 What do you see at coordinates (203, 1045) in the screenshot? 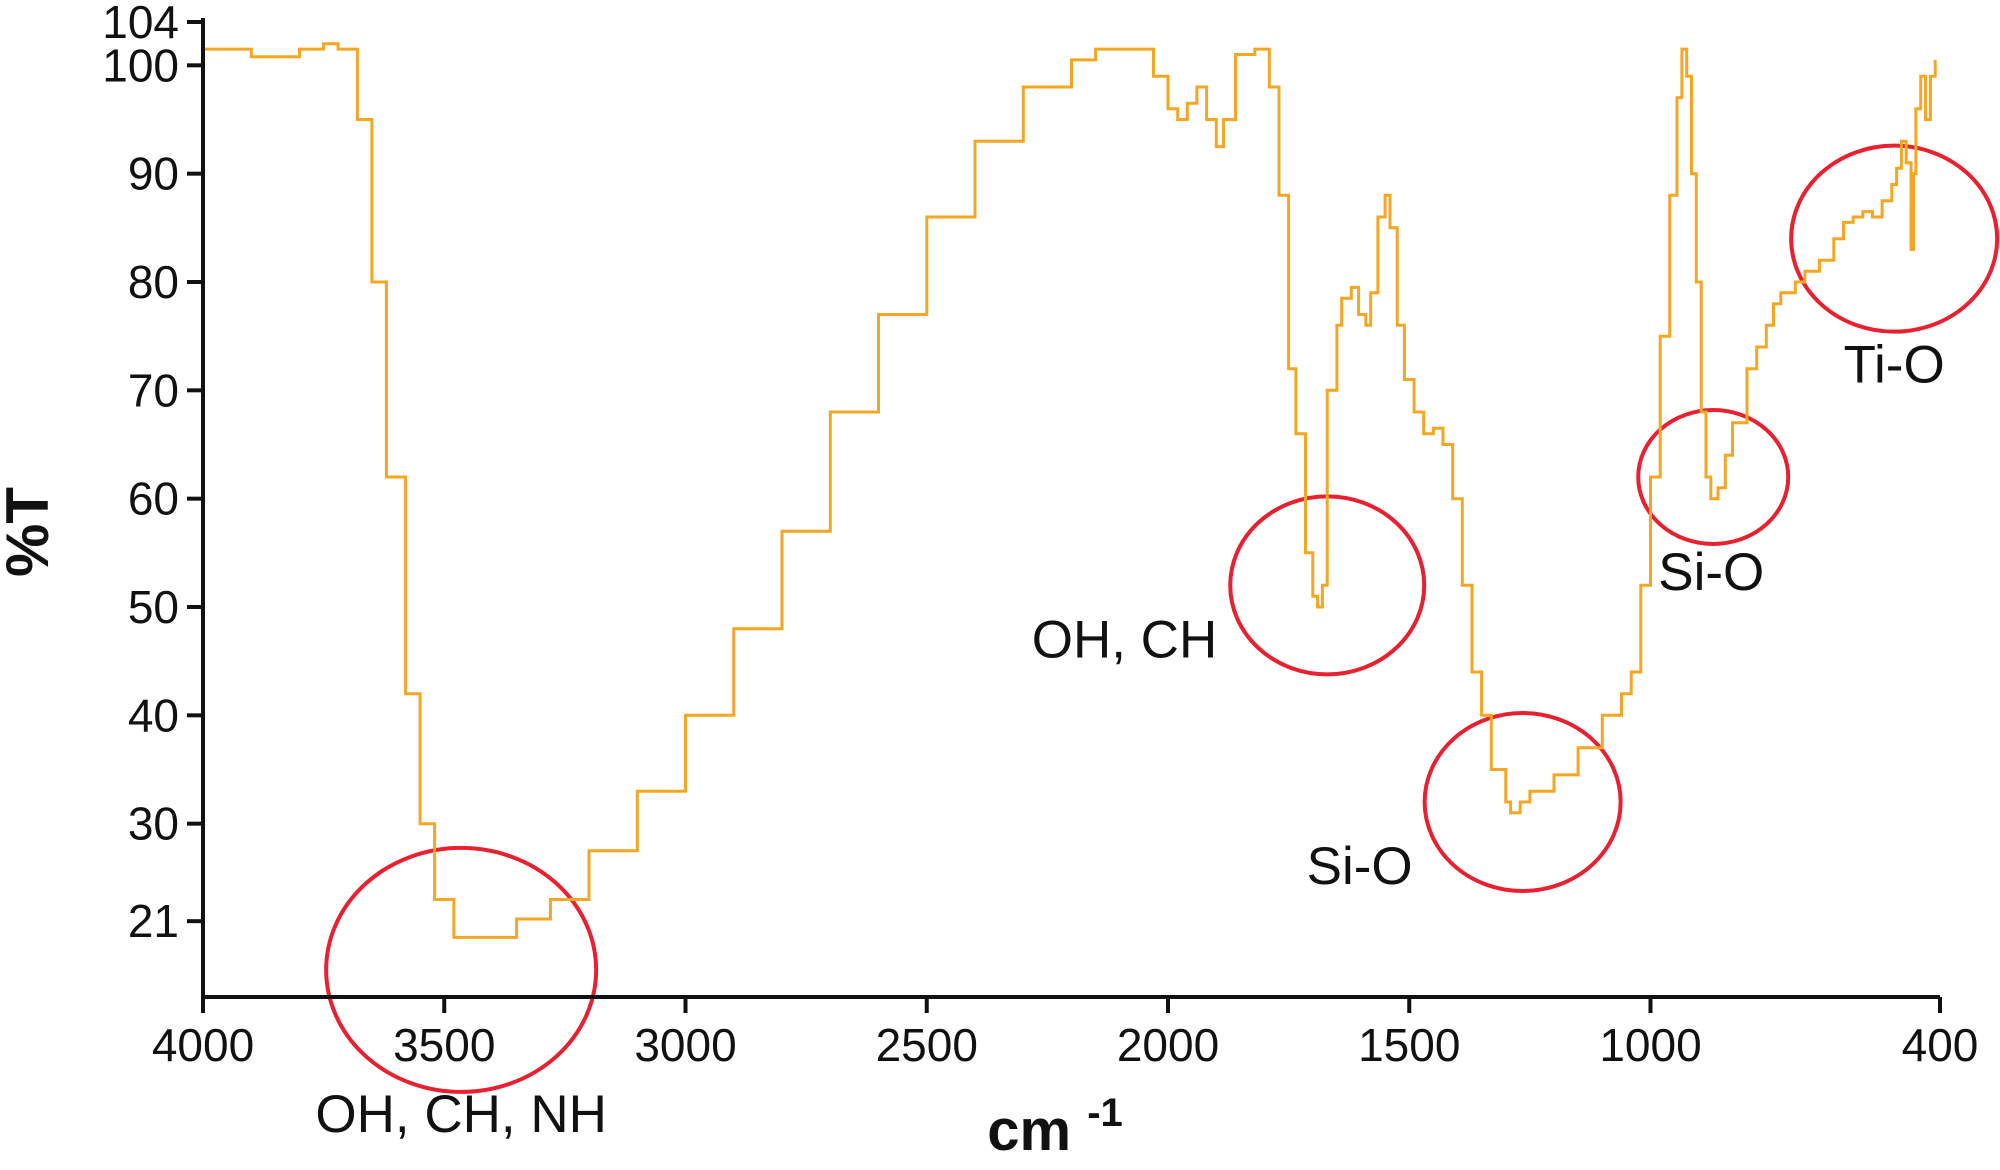
I see `x-tick-label: 4000` at bounding box center [203, 1045].